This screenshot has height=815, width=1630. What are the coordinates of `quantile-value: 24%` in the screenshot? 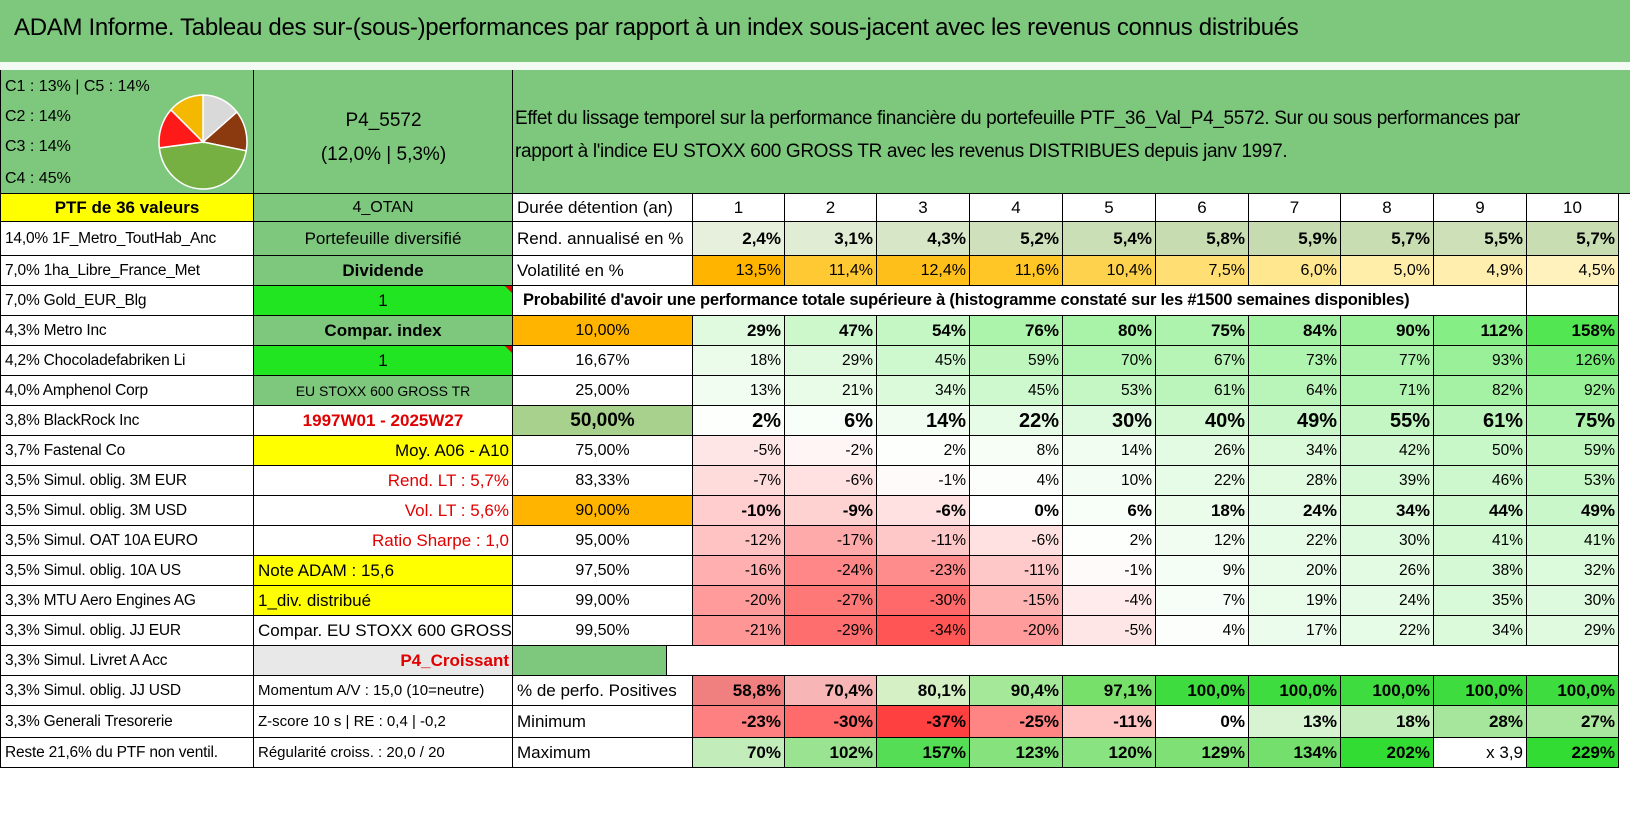 It's located at (1387, 601).